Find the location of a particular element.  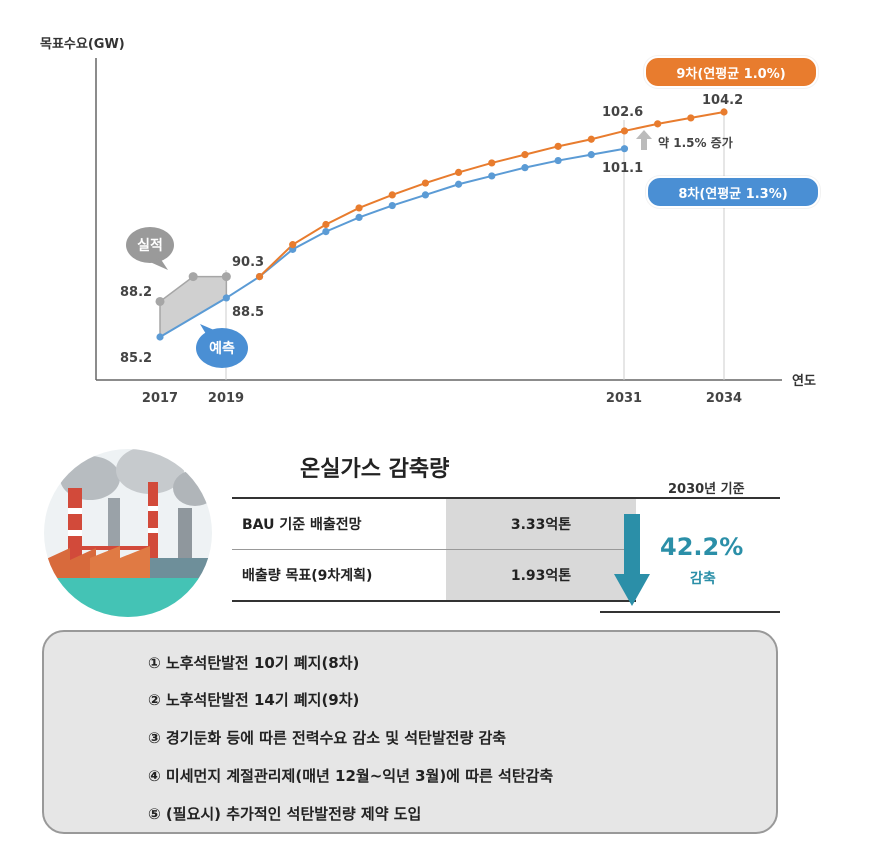

reduction-percent: 42.2% is located at coordinates (702, 547).